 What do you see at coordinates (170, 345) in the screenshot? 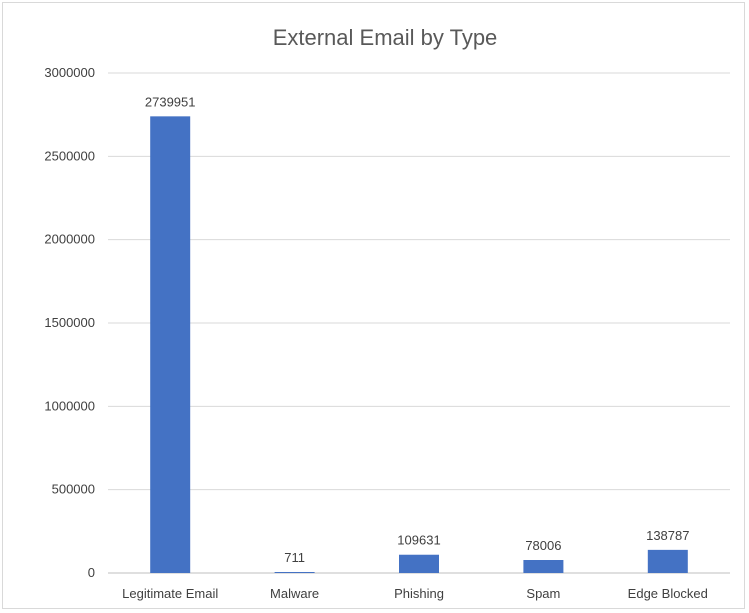
I see `bar-legitimate-email` at bounding box center [170, 345].